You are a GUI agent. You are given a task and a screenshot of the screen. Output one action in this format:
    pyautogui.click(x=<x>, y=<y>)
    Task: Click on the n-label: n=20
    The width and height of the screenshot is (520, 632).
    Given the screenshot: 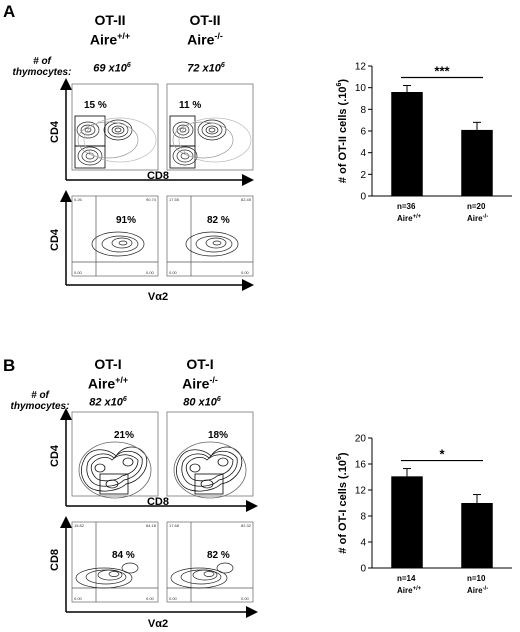 What is the action you would take?
    pyautogui.click(x=476, y=206)
    